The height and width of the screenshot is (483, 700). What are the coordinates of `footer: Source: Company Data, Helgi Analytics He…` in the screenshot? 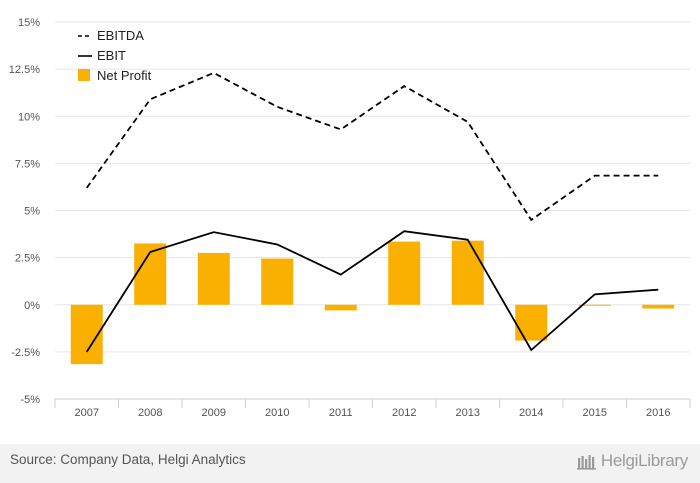 It's located at (350, 463).